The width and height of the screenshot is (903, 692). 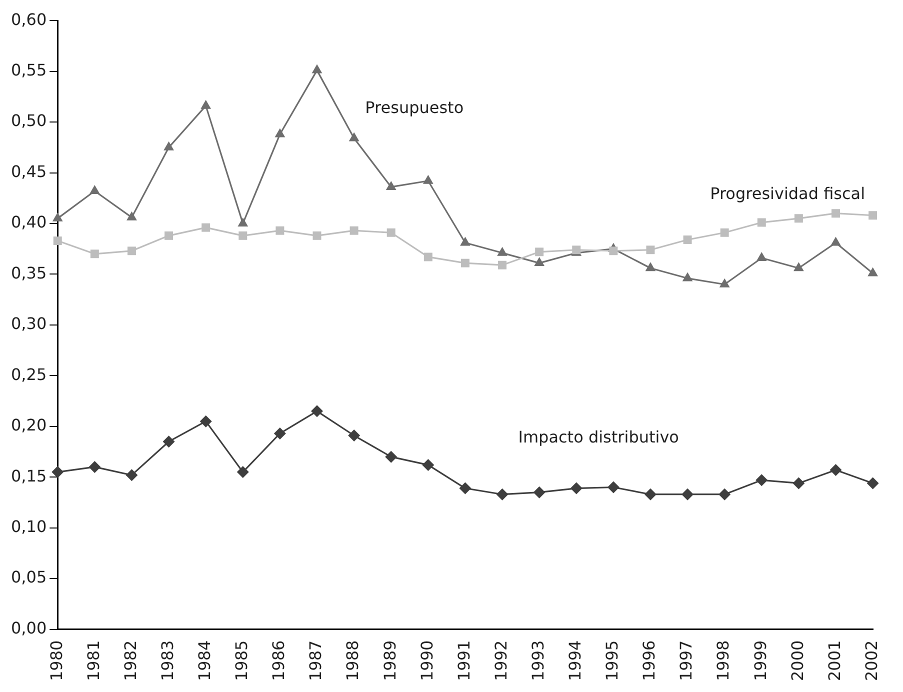 I want to click on x-tick-label: 1999, so click(x=760, y=660).